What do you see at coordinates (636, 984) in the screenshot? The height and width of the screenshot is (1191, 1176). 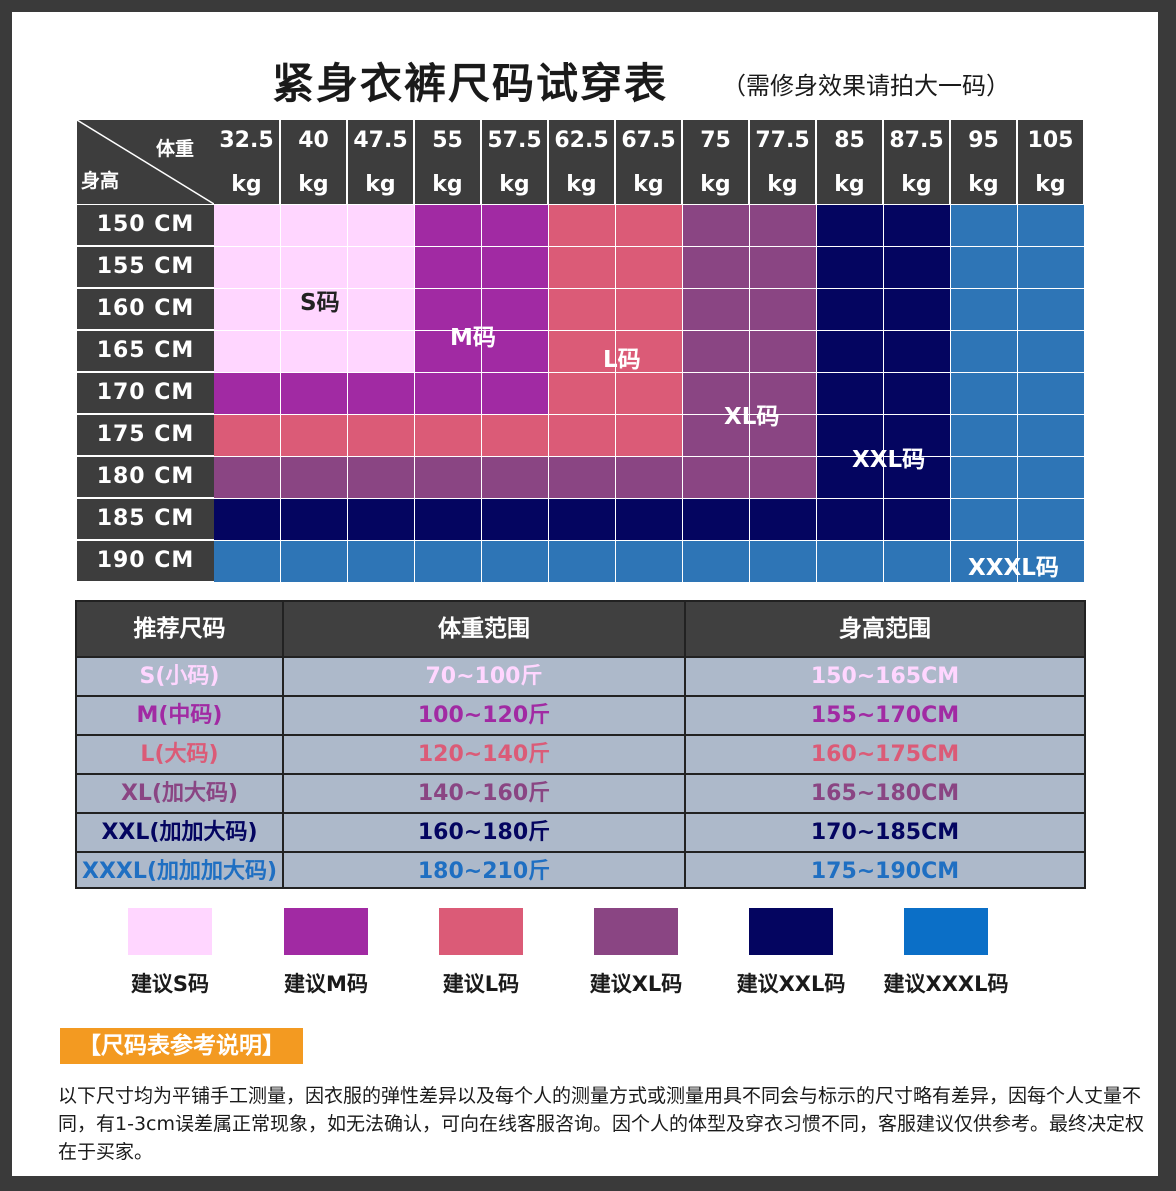 I see `legend-label: 建议XL码` at bounding box center [636, 984].